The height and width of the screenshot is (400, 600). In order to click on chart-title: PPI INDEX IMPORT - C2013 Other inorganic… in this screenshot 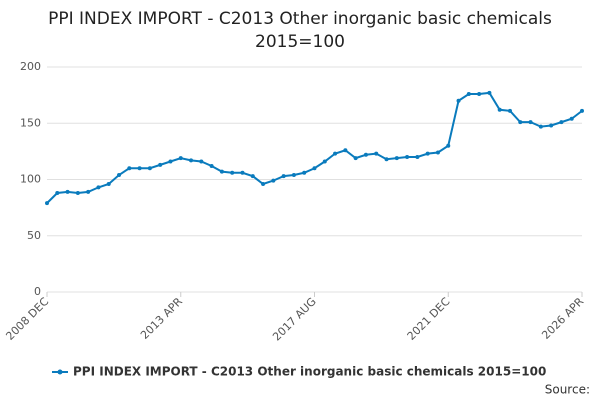, I will do `click(300, 19)`.